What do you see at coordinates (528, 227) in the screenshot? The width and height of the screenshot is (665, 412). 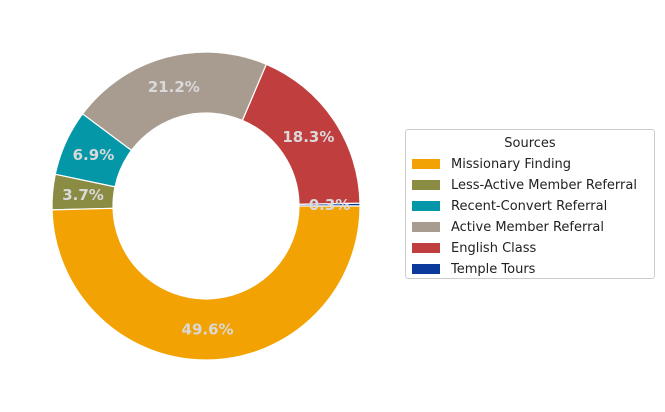 I see `legend-label: Active Member Referral` at bounding box center [528, 227].